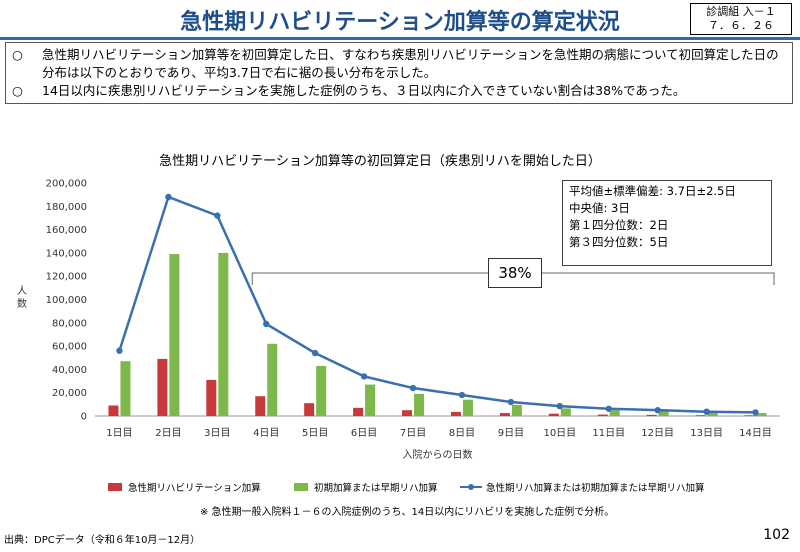  I want to click on x-tick-label: 1日目, so click(119, 433).